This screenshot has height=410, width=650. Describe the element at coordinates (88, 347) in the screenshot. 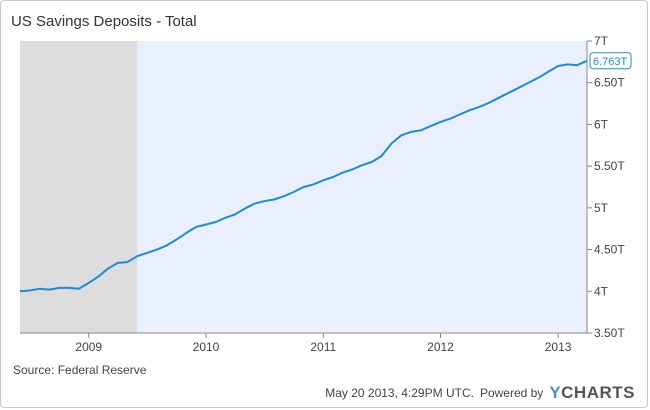

I see `x-tick-label: 2009` at that location.